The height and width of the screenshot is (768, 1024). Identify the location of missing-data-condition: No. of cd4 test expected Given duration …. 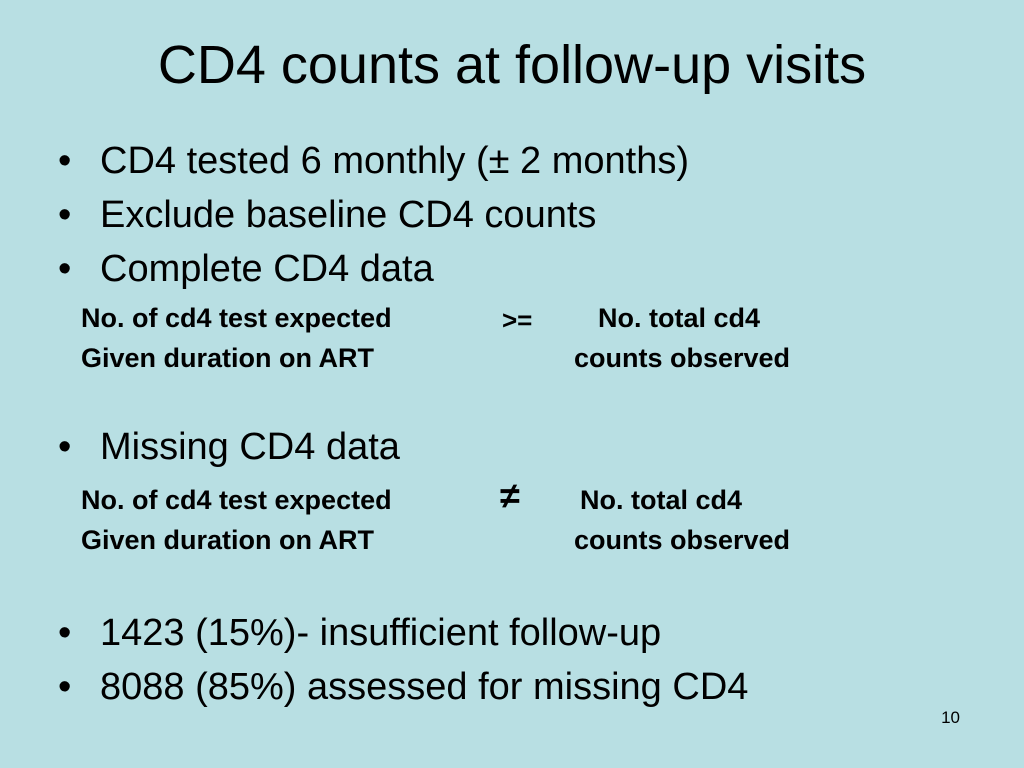
(512, 525).